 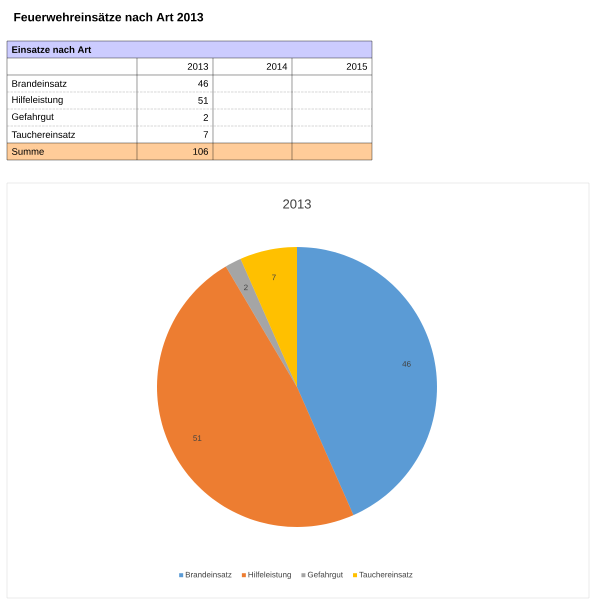 What do you see at coordinates (325, 576) in the screenshot?
I see `legend-label: Gefahrgut` at bounding box center [325, 576].